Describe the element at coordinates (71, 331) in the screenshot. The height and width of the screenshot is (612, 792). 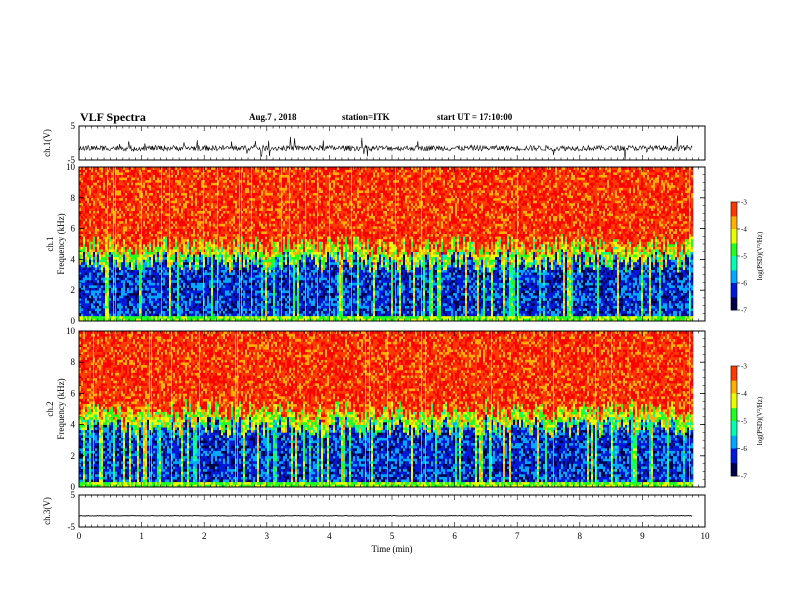
I see `ch2-ytick-label: 10` at that location.